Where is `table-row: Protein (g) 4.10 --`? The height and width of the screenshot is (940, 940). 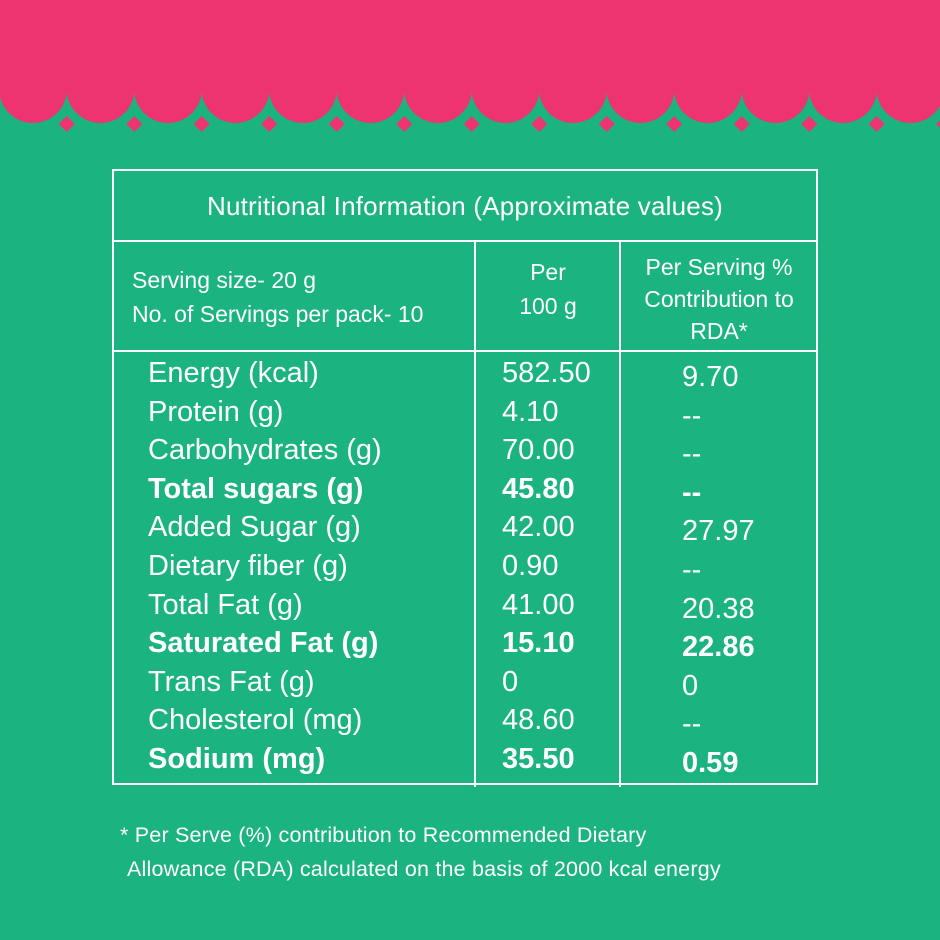 table-row: Protein (g) 4.10 -- is located at coordinates (465, 413).